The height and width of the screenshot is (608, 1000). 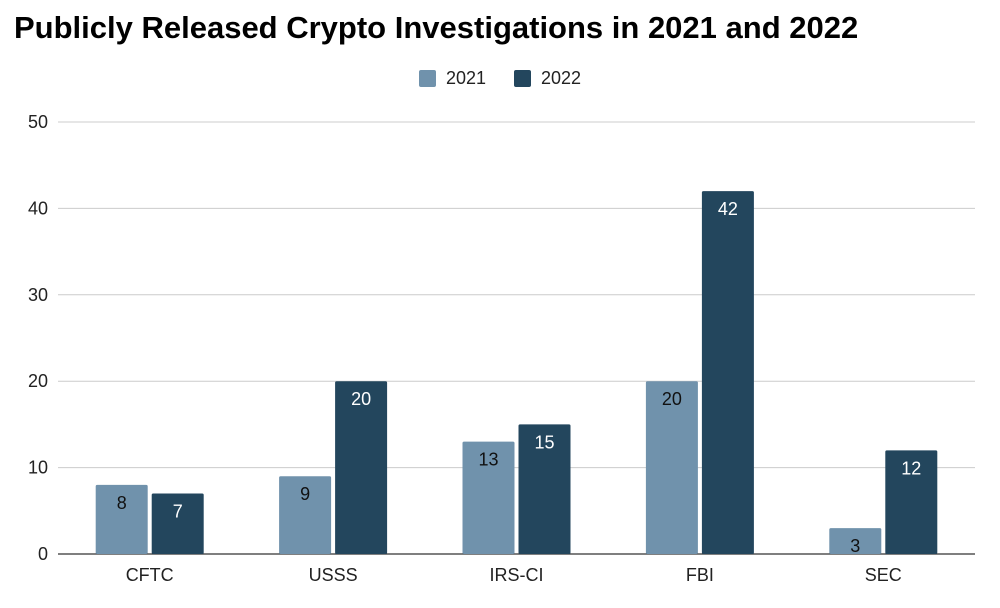 What do you see at coordinates (305, 494) in the screenshot?
I see `data-label-usss-2021: 9` at bounding box center [305, 494].